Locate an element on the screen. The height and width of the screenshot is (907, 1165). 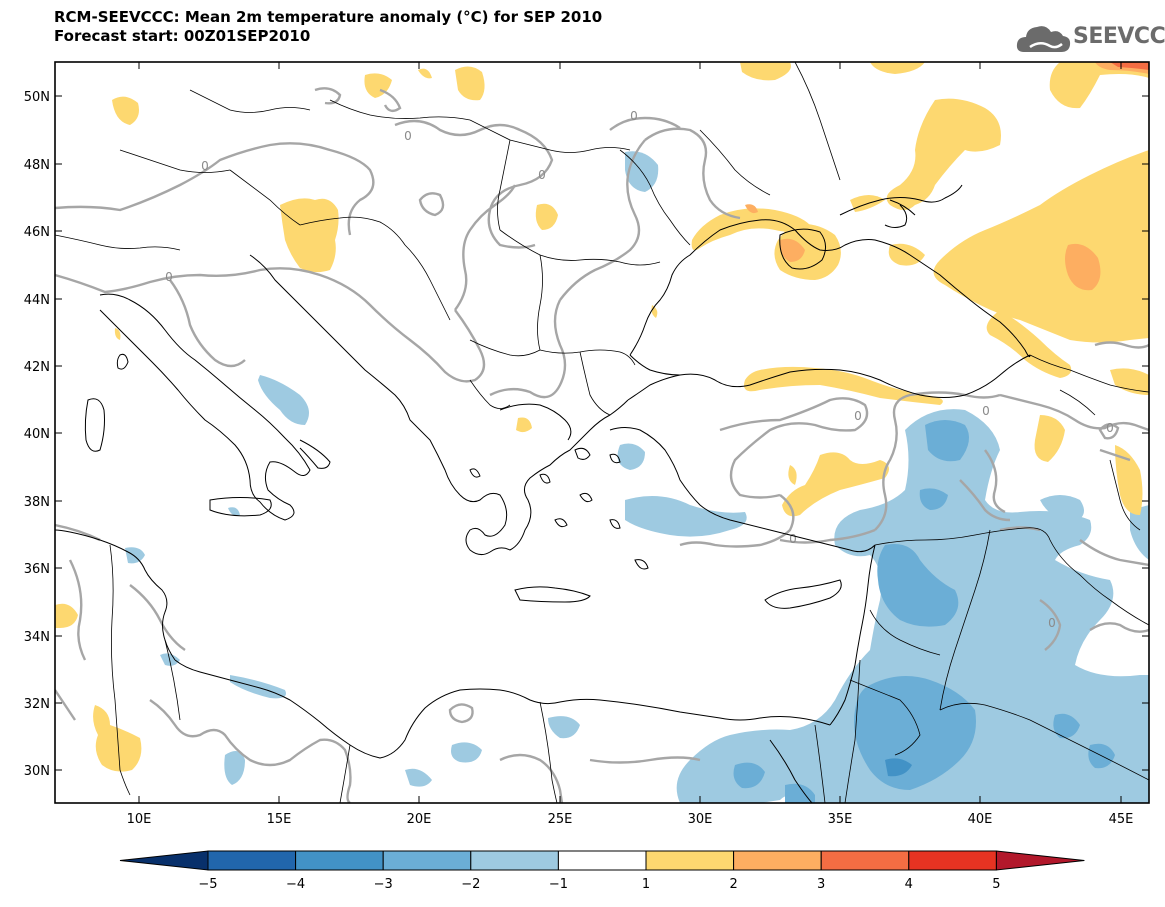
lat-label: 42N is located at coordinates (37, 367).